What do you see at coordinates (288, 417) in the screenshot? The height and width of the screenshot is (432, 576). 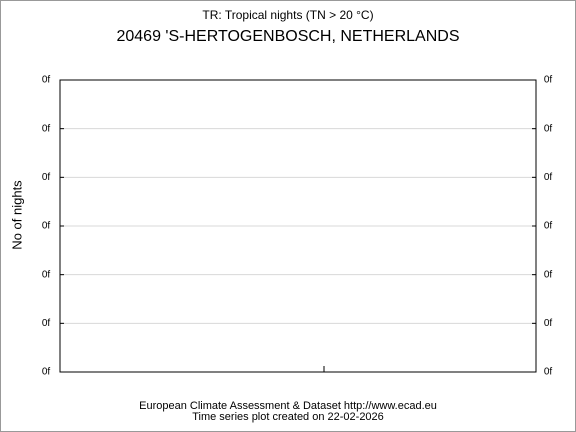 I see `footer: Time series plot created on 22-02-2026` at bounding box center [288, 417].